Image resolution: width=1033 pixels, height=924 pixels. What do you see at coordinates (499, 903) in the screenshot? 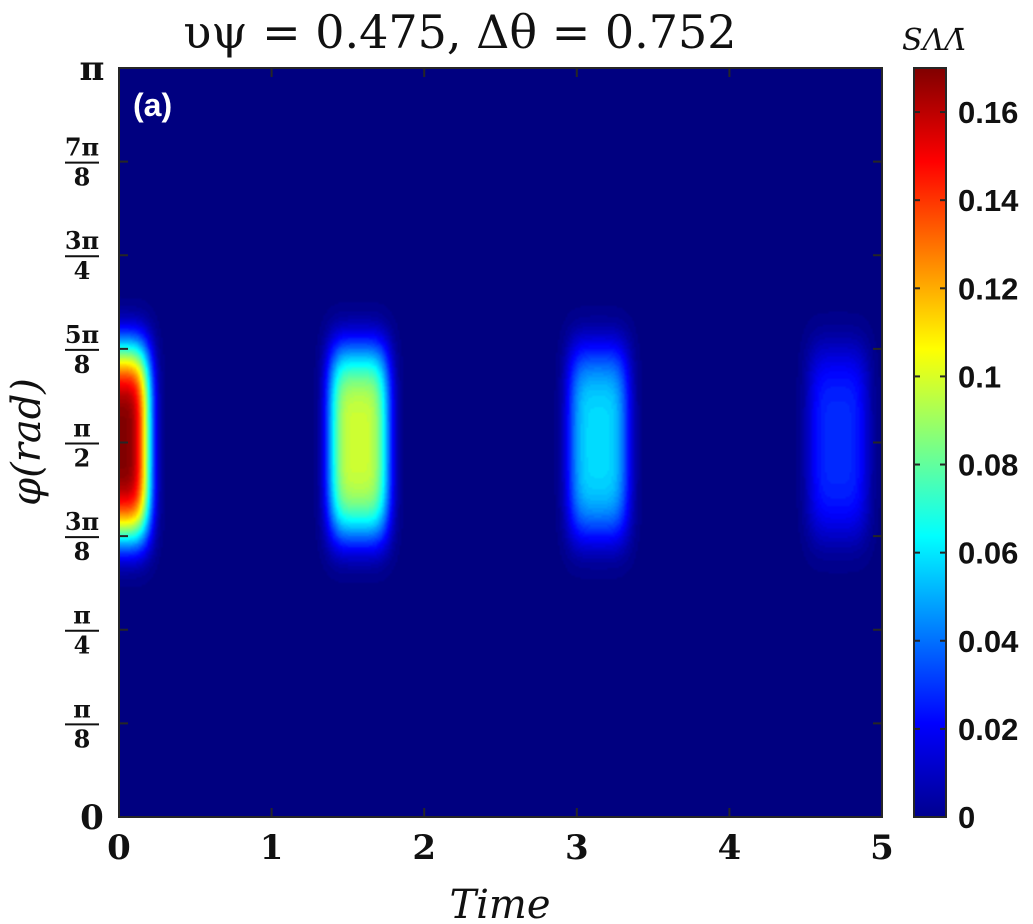
I see `x-axis-label: Time` at bounding box center [499, 903].